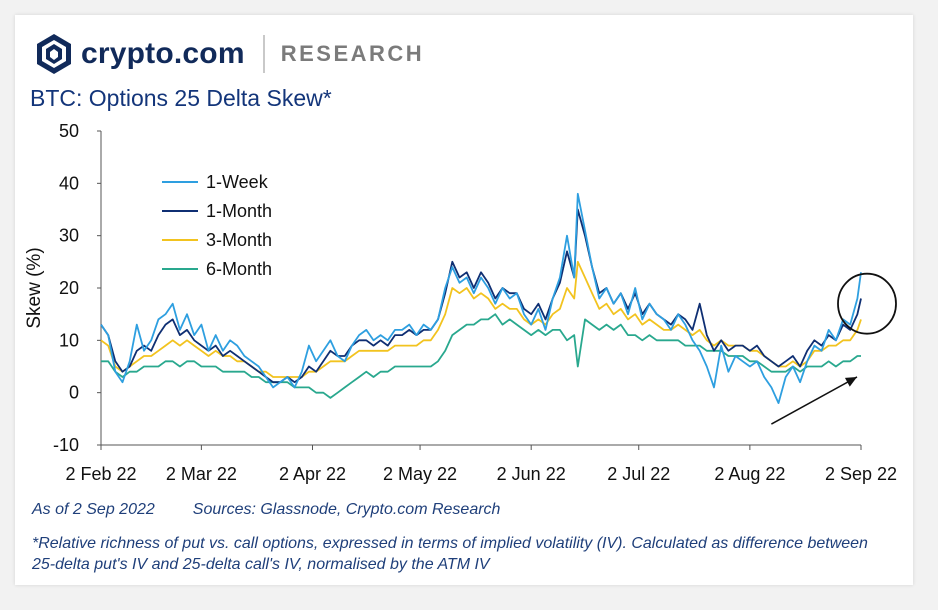 This screenshot has height=610, width=938. Describe the element at coordinates (69, 288) in the screenshot. I see `y-tick-label: 20` at that location.